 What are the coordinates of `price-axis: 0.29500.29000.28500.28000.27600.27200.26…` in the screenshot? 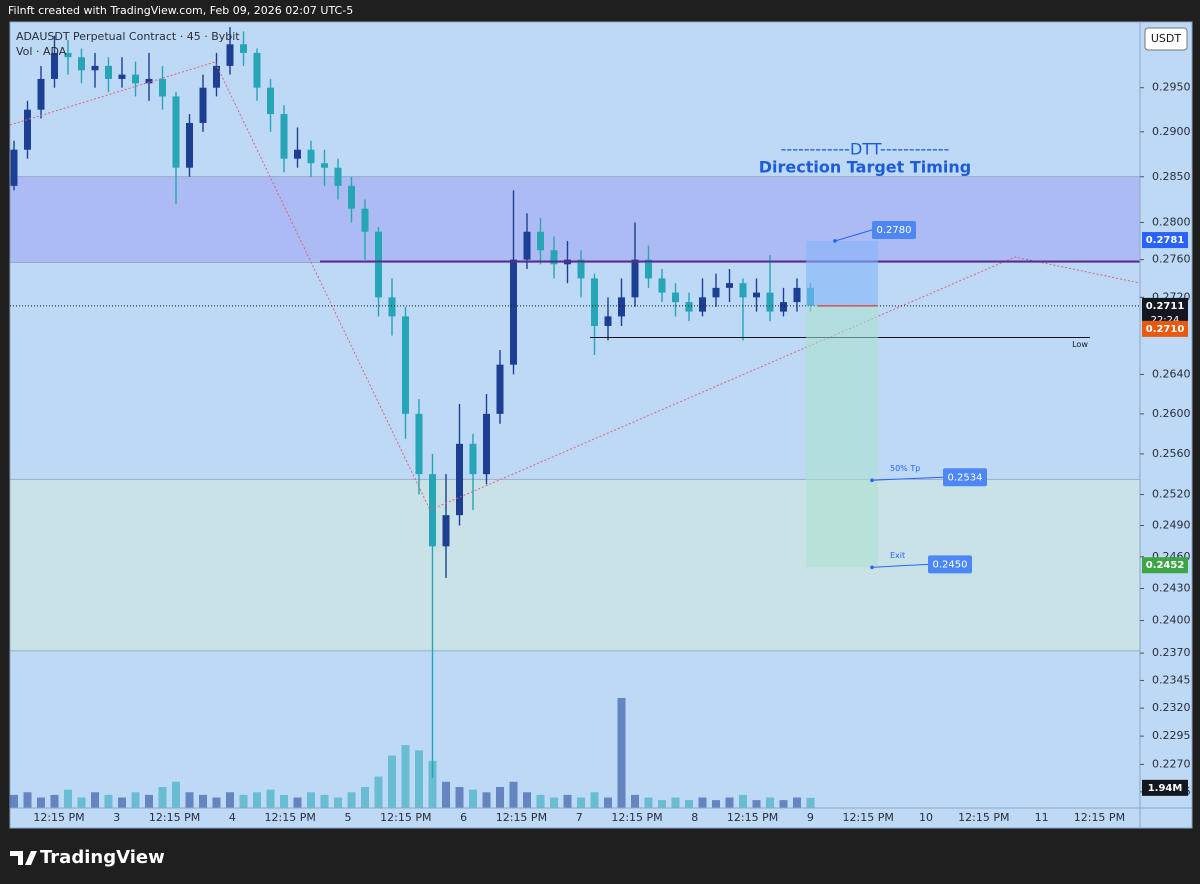 It's located at (1165, 439).